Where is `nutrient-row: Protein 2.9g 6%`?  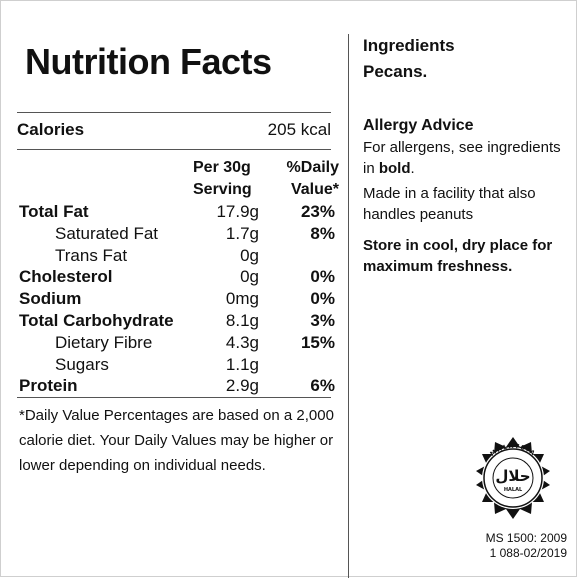
nutrient-row: Protein 2.9g 6% is located at coordinates (177, 386).